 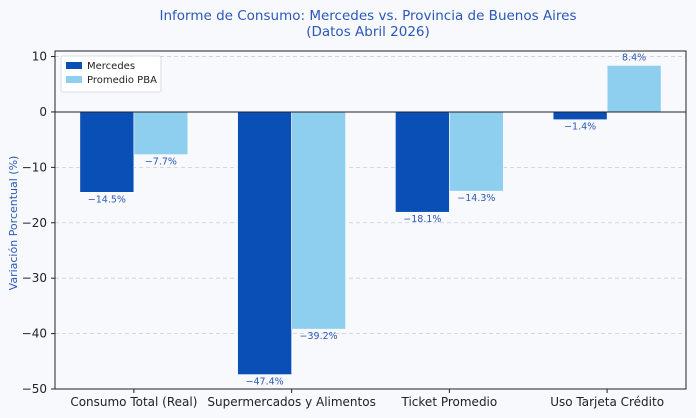 What do you see at coordinates (319, 336) in the screenshot?
I see `data-label: −39.2%` at bounding box center [319, 336].